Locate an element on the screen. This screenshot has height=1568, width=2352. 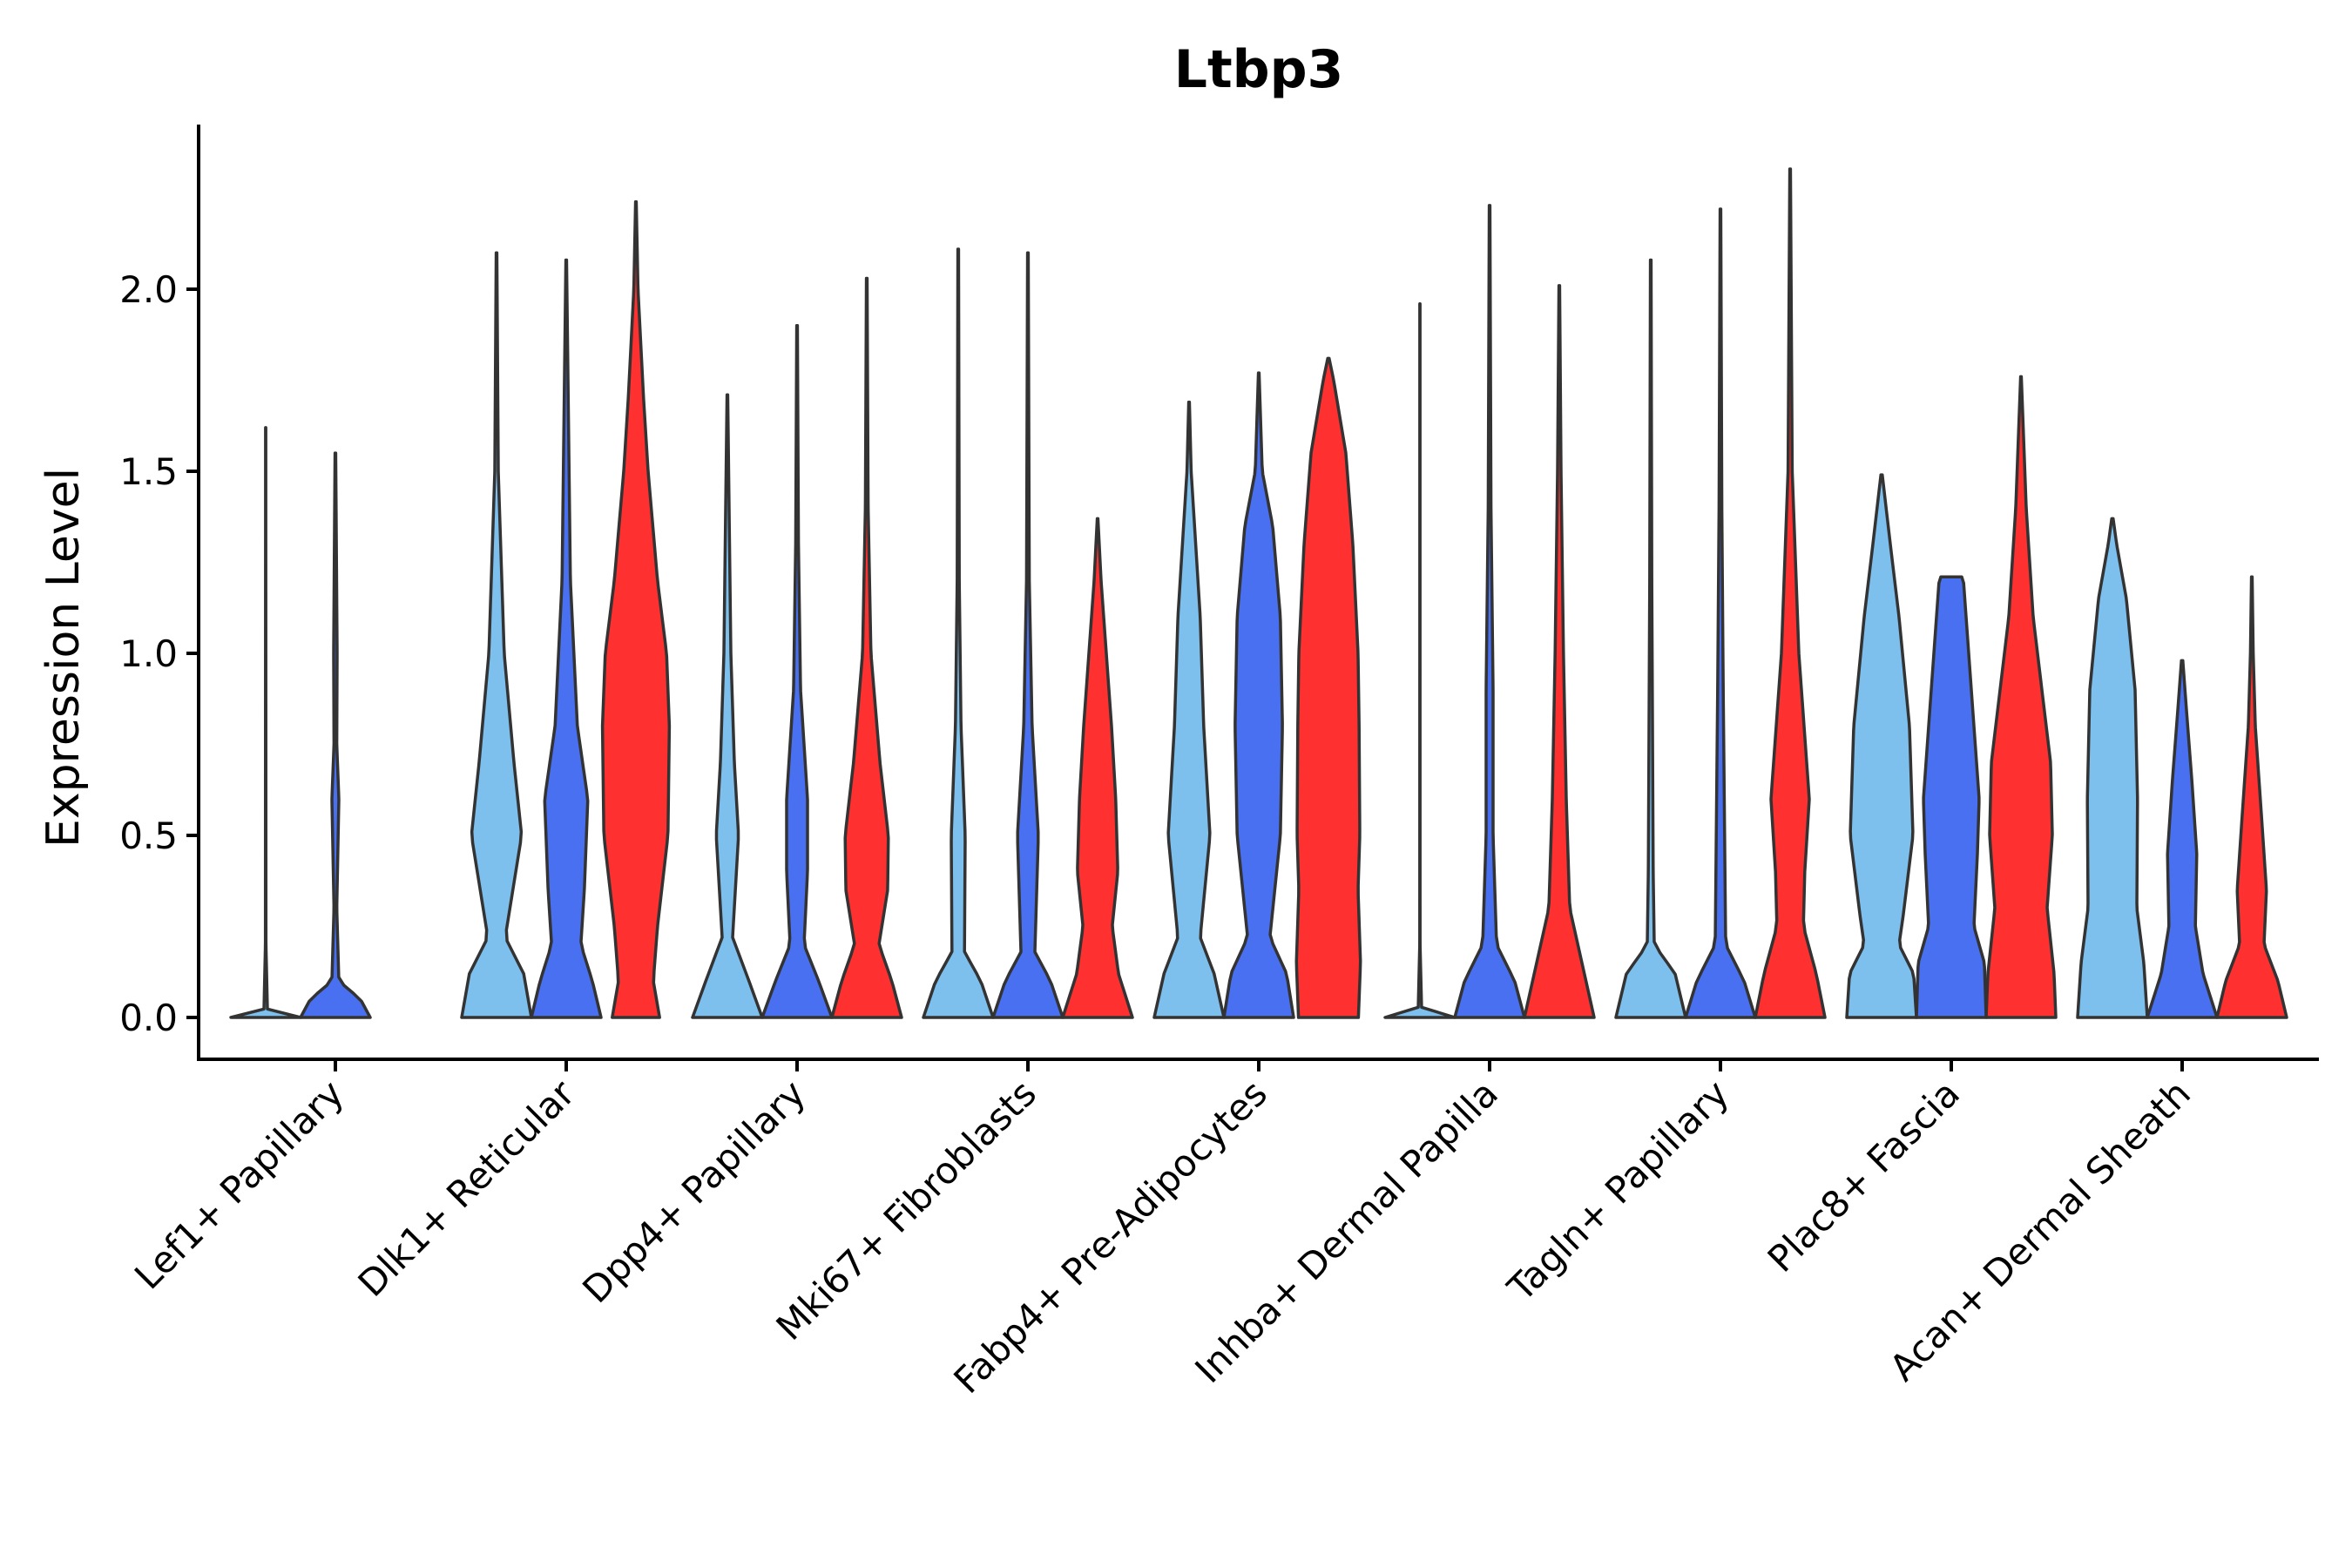
x-tick-label: Dlk1+ Reticular is located at coordinates (467, 1188).